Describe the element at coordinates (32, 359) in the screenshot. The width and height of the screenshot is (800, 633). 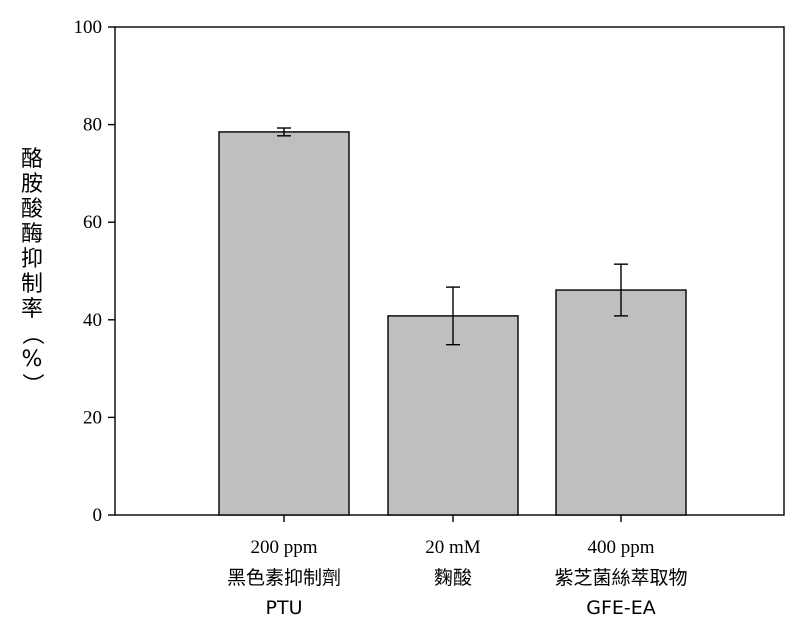
I see `y-axis-label-char: %` at that location.